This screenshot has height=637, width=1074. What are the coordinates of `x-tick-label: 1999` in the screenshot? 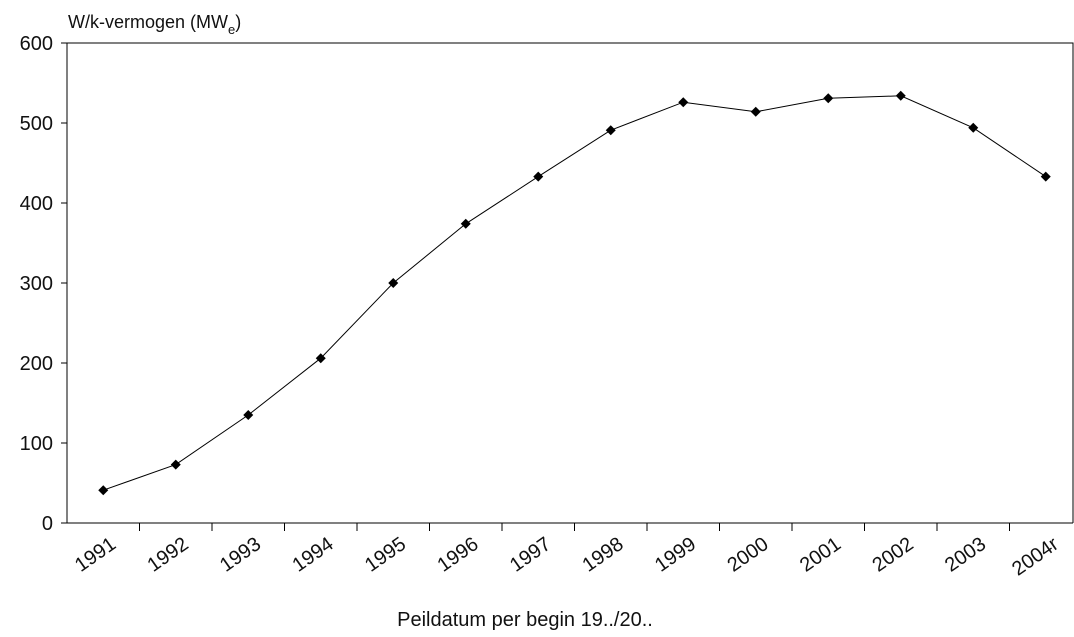 It's located at (675, 555).